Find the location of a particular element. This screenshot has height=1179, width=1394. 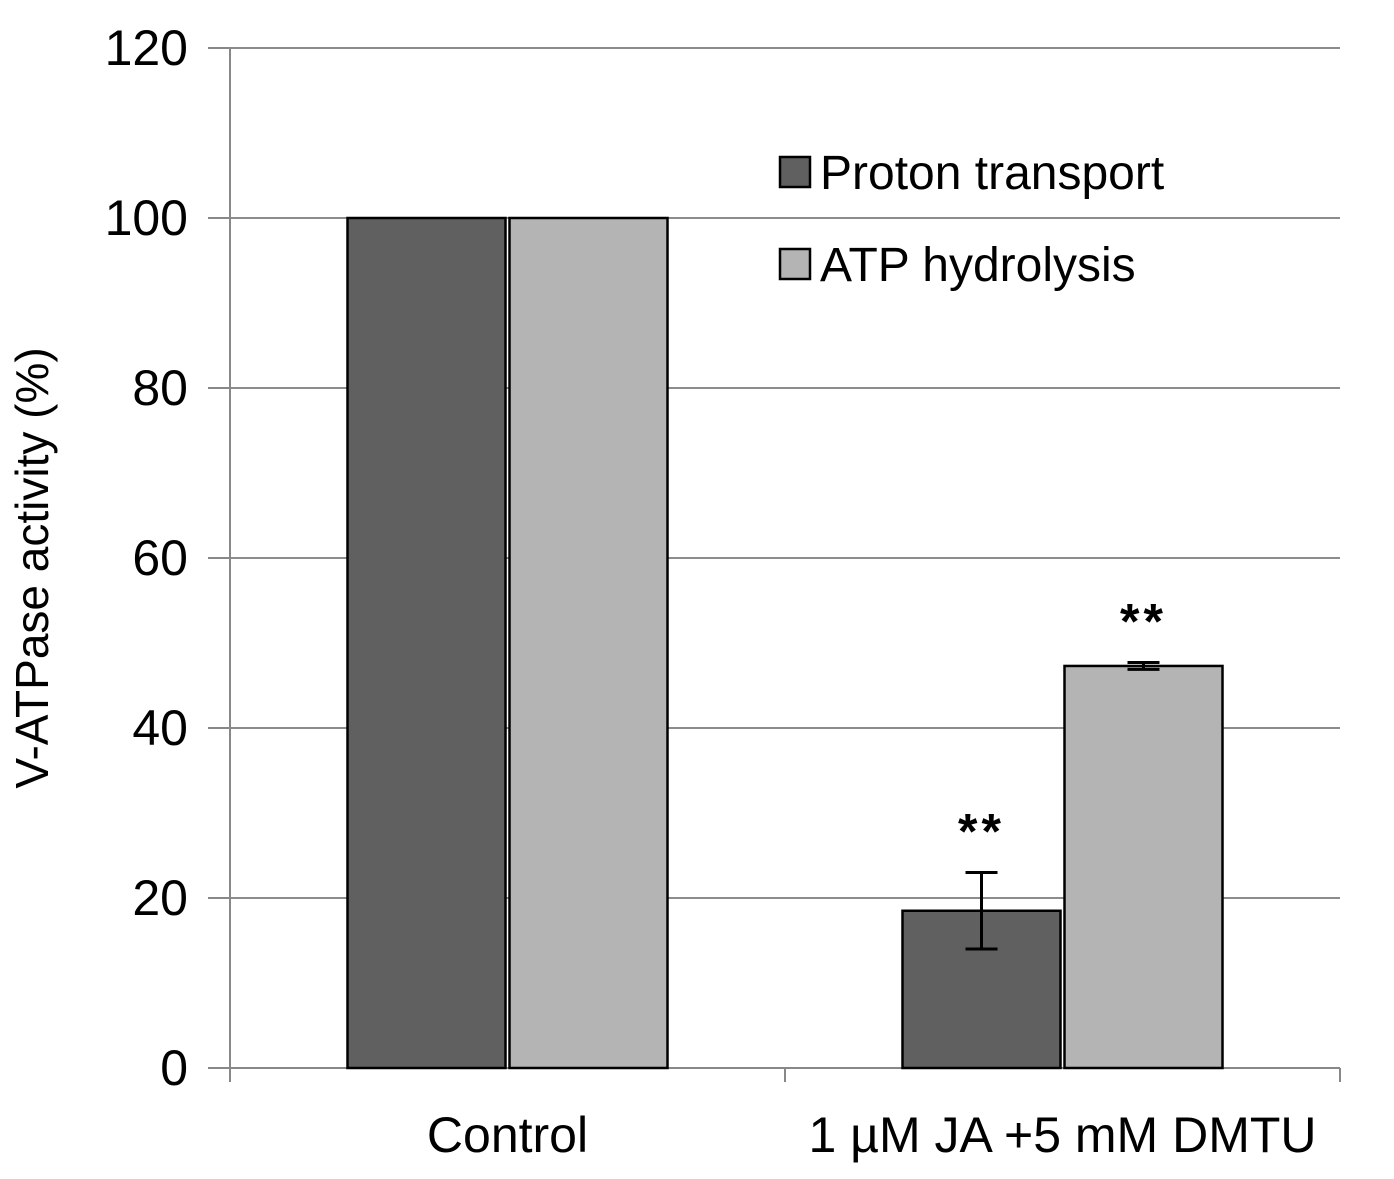

error-bars is located at coordinates (1062, 806).